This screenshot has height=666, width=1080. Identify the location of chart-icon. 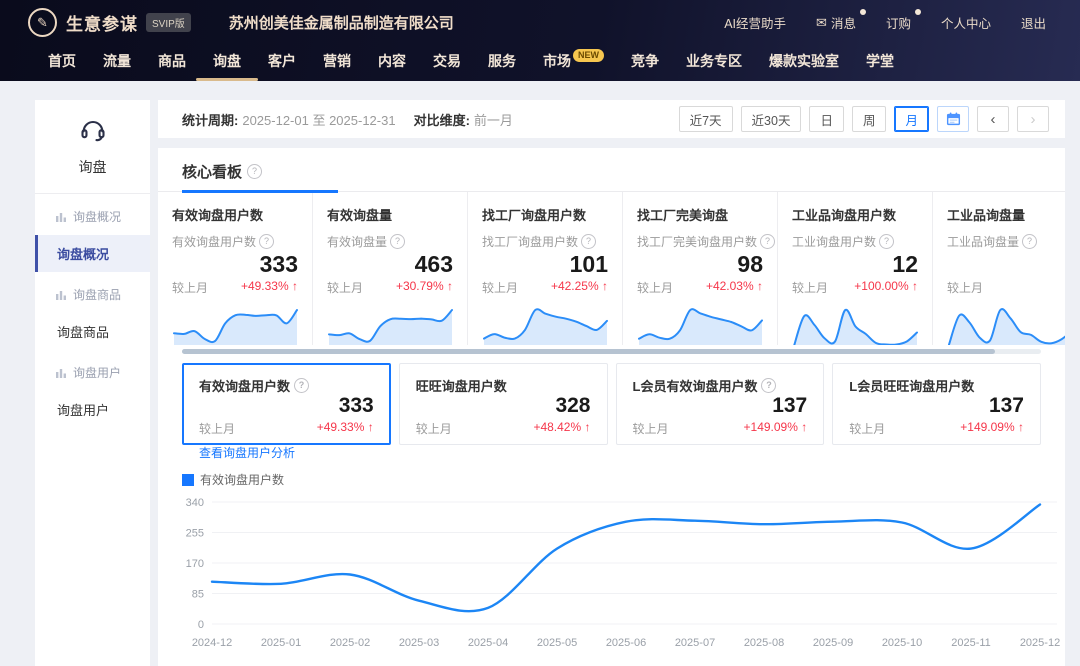
(61, 373).